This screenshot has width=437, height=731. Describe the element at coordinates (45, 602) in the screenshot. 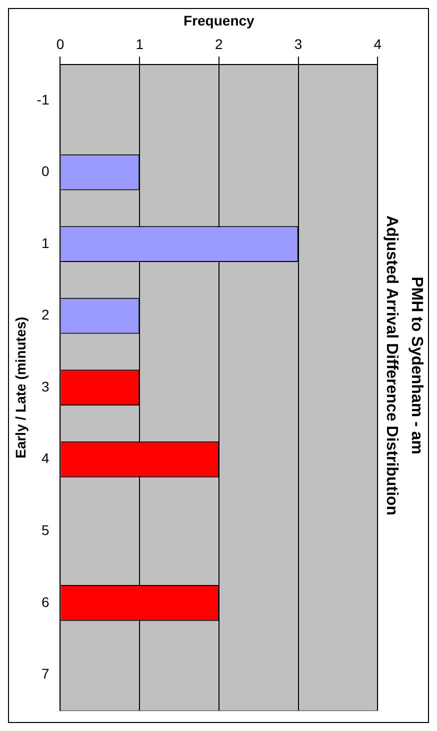

I see `y-tick-label: 6` at that location.